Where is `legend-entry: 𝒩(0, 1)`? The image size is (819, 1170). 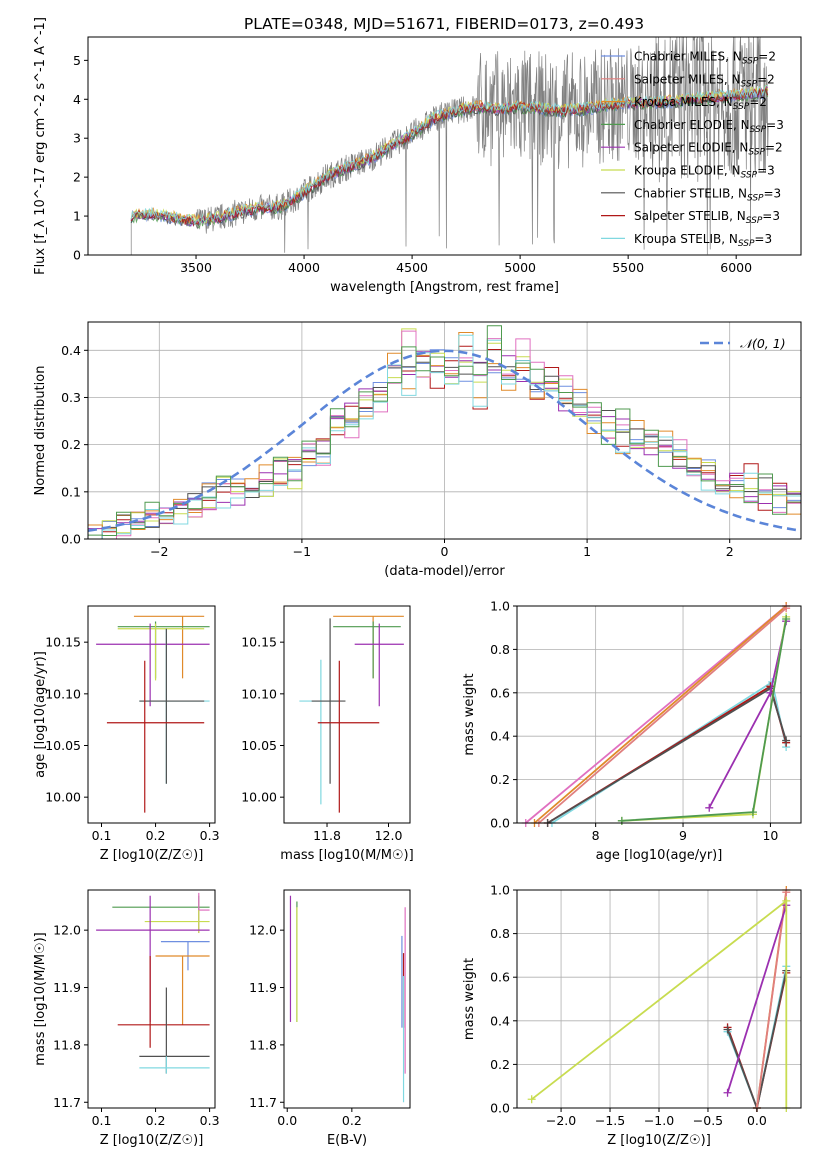
legend-entry: 𝒩(0, 1) is located at coordinates (763, 343).